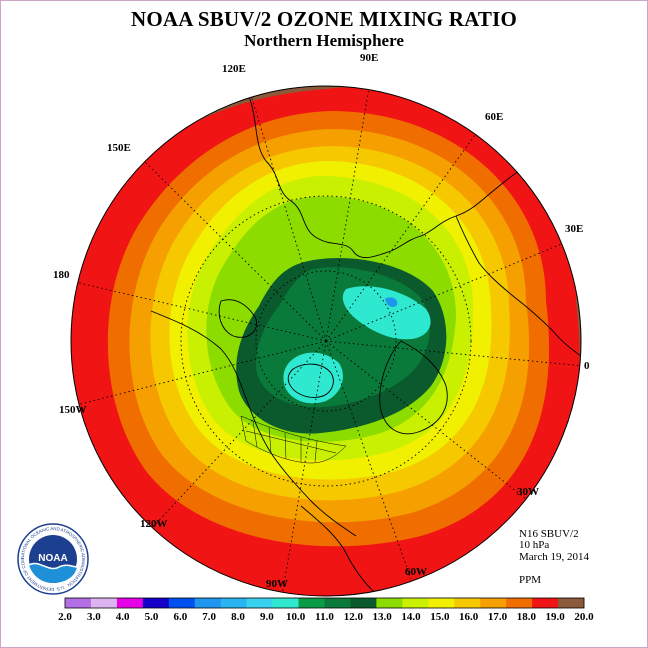  Describe the element at coordinates (408, 227) in the screenshot. I see `meridian-60e` at that location.